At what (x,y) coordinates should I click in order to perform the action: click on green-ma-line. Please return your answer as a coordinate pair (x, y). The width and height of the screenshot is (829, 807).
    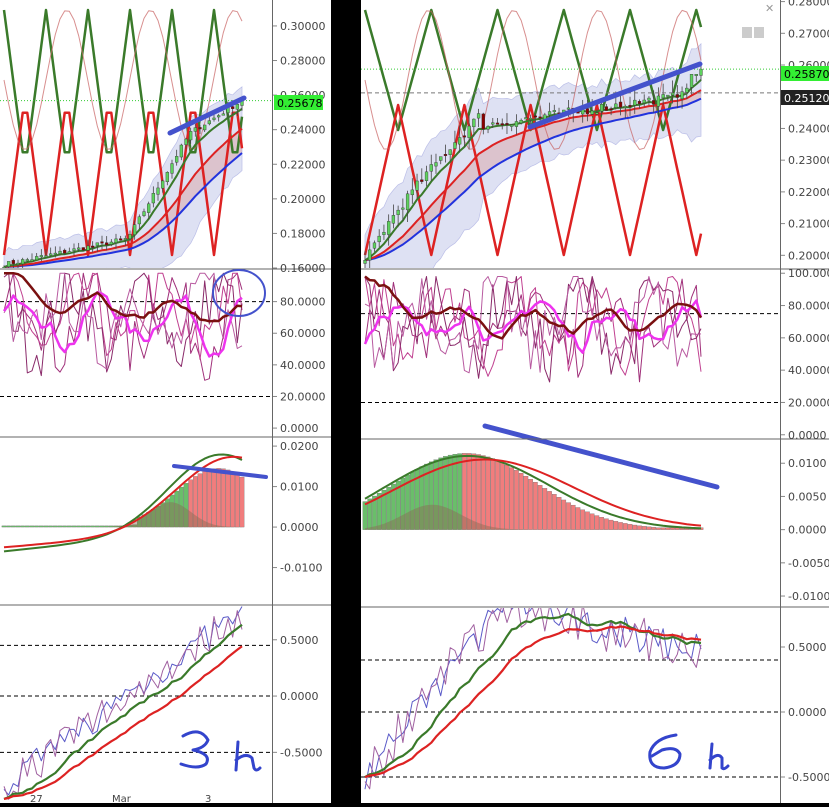
    Looking at the image, I should click on (533, 170).